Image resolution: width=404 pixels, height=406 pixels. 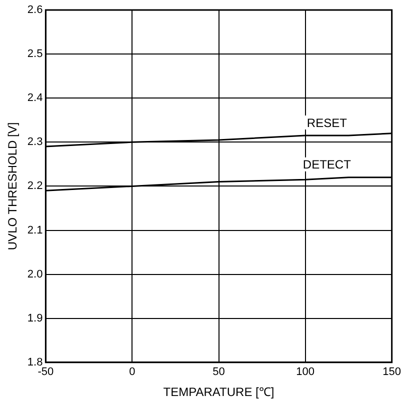 I want to click on x-tick-label: 150, so click(x=392, y=372).